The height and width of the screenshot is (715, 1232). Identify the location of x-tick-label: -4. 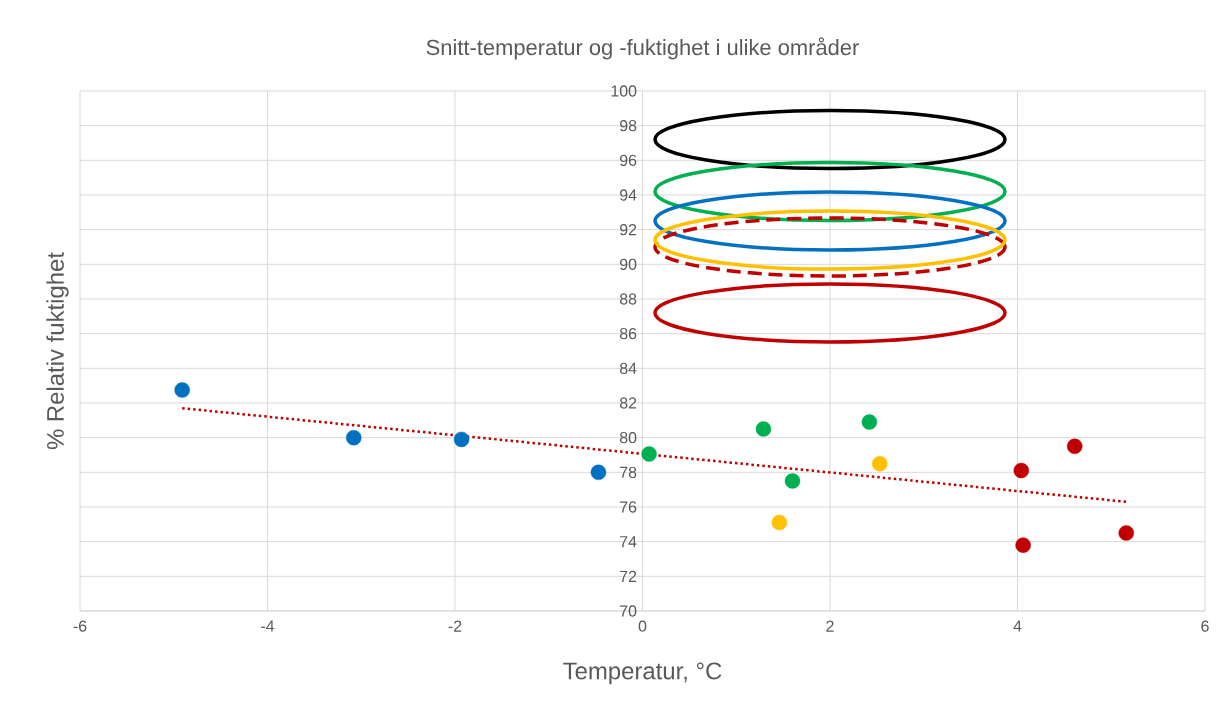
(268, 626).